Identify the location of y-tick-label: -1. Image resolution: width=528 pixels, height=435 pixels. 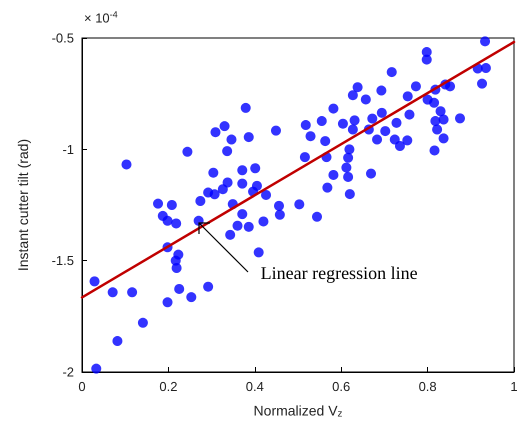
(68, 149).